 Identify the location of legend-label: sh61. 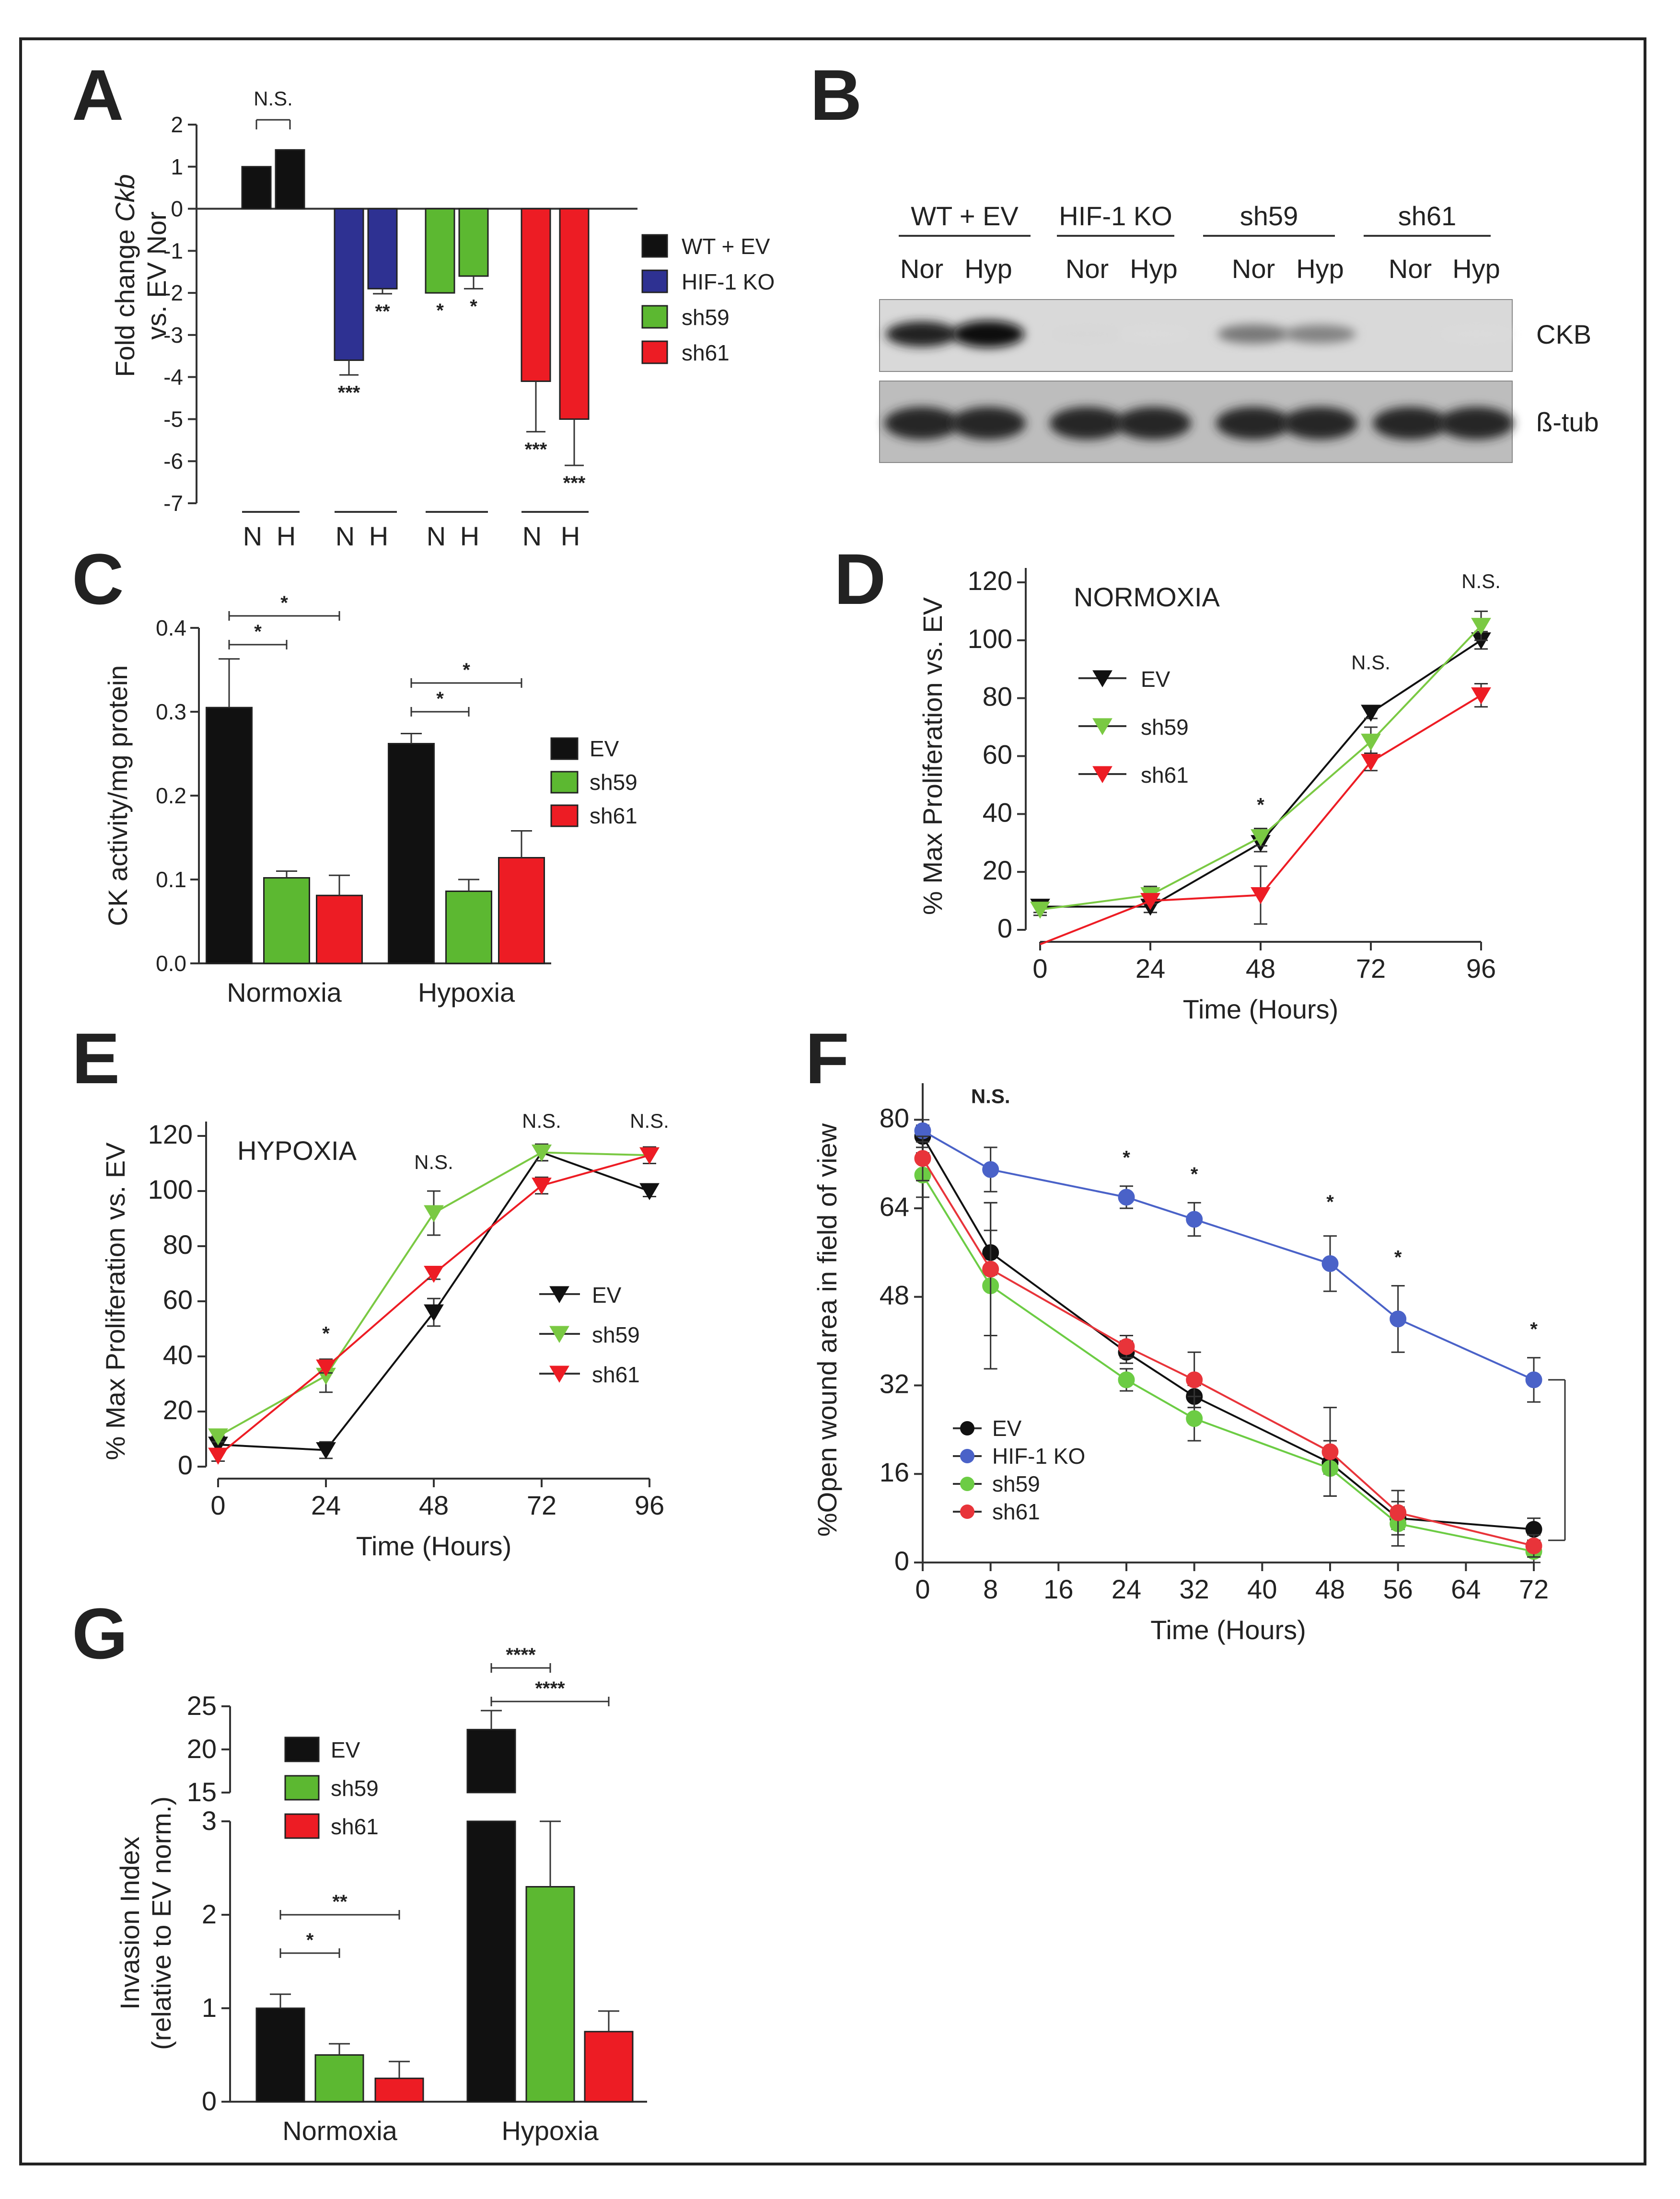
(616, 1374).